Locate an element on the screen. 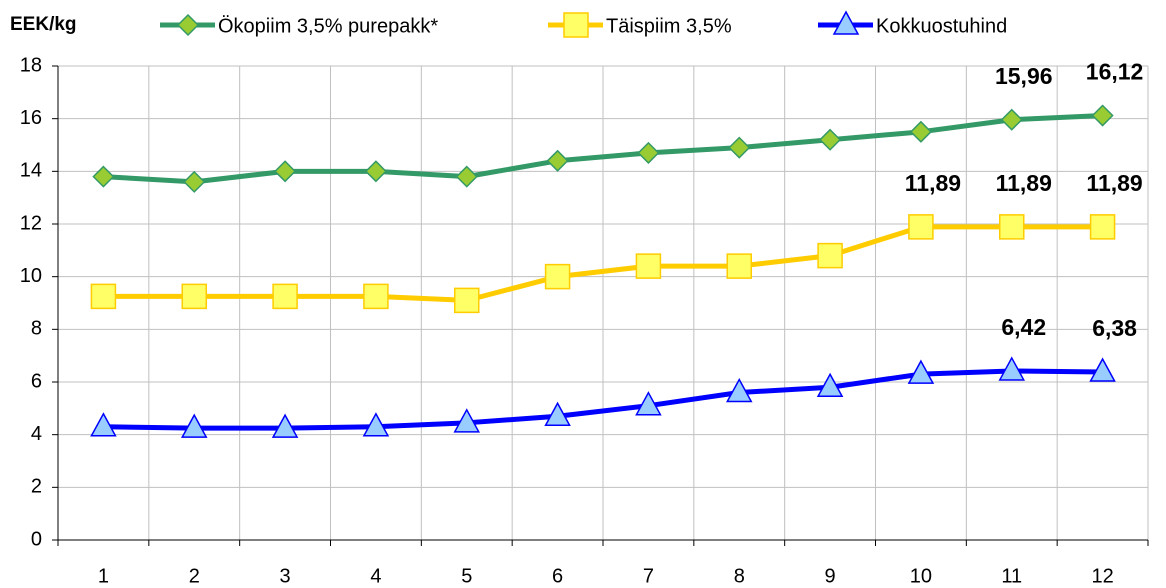  legend-label: Kokkuostuhind is located at coordinates (941, 26).